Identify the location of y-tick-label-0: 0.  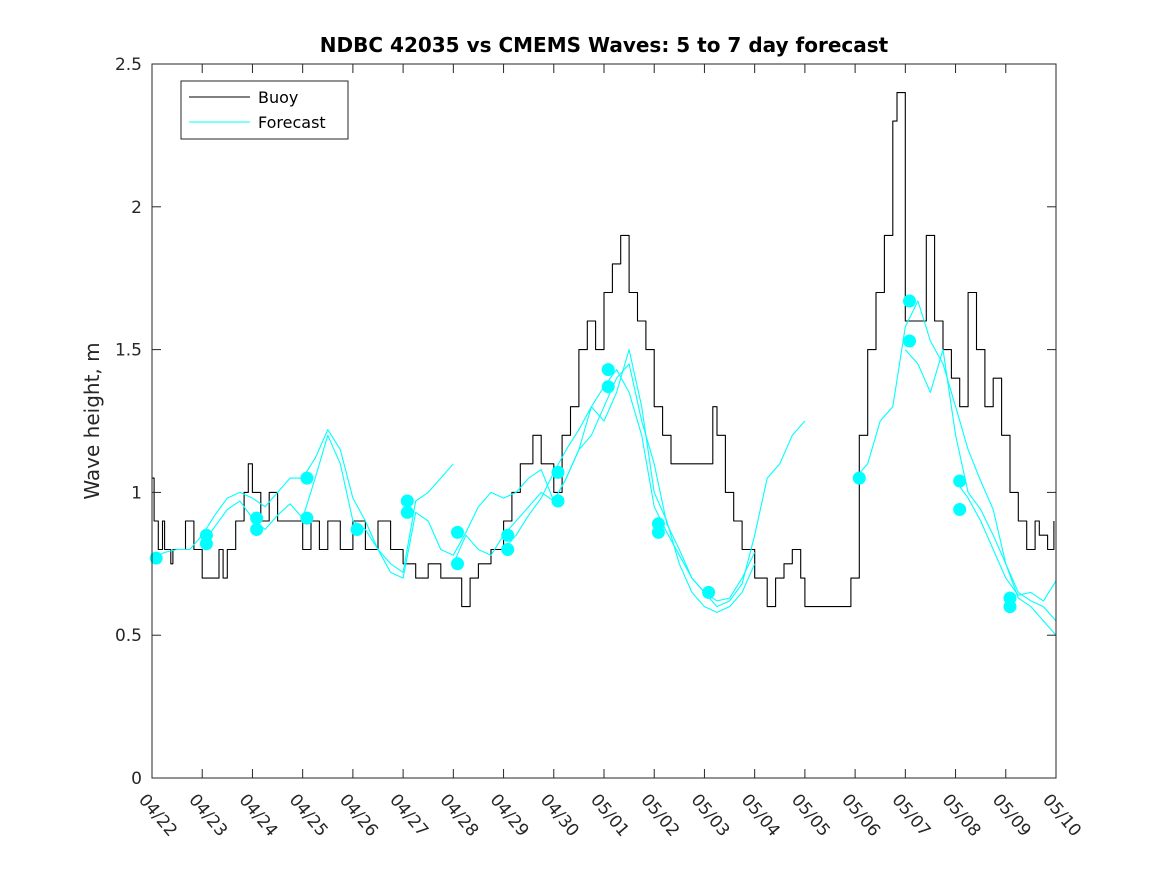
(136, 779).